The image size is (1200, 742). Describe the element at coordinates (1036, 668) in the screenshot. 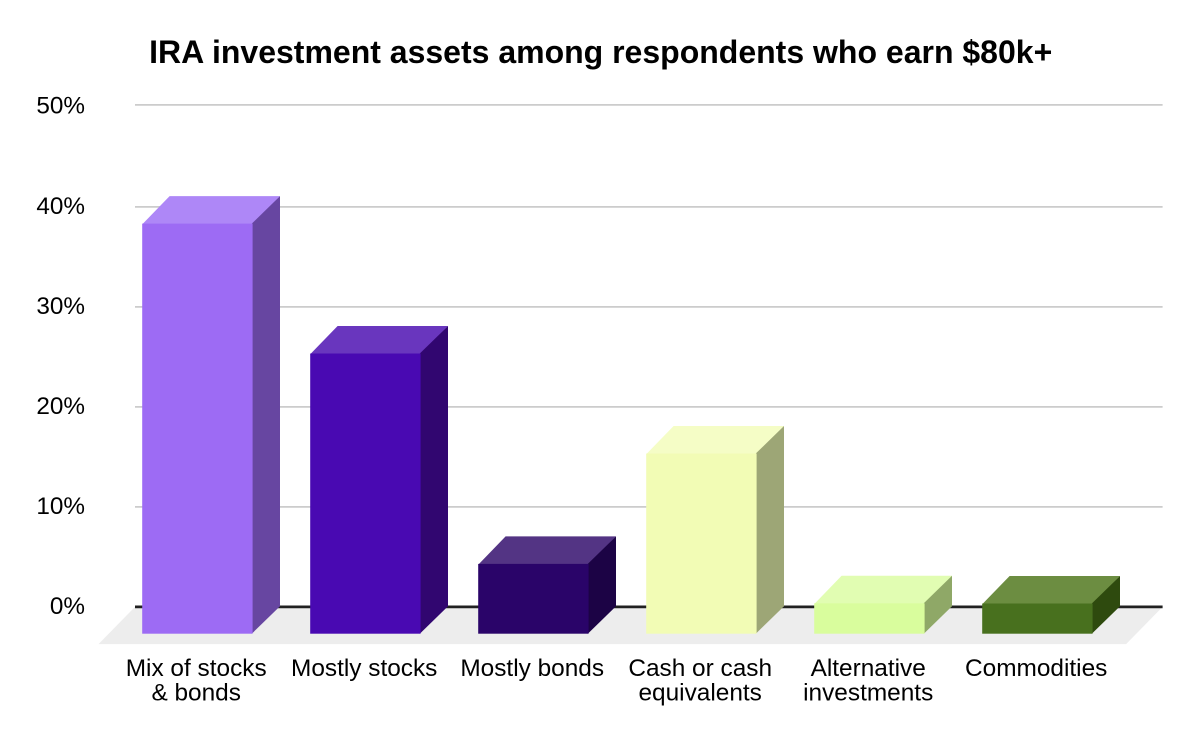

I see `svg-text: Commodities` at that location.